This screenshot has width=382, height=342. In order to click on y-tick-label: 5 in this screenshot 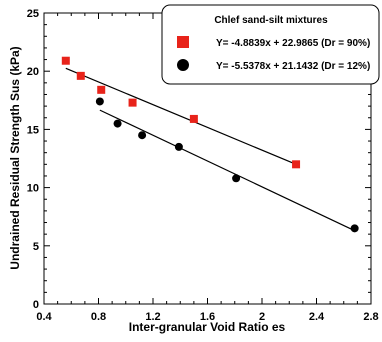, I will do `click(36, 247)`.